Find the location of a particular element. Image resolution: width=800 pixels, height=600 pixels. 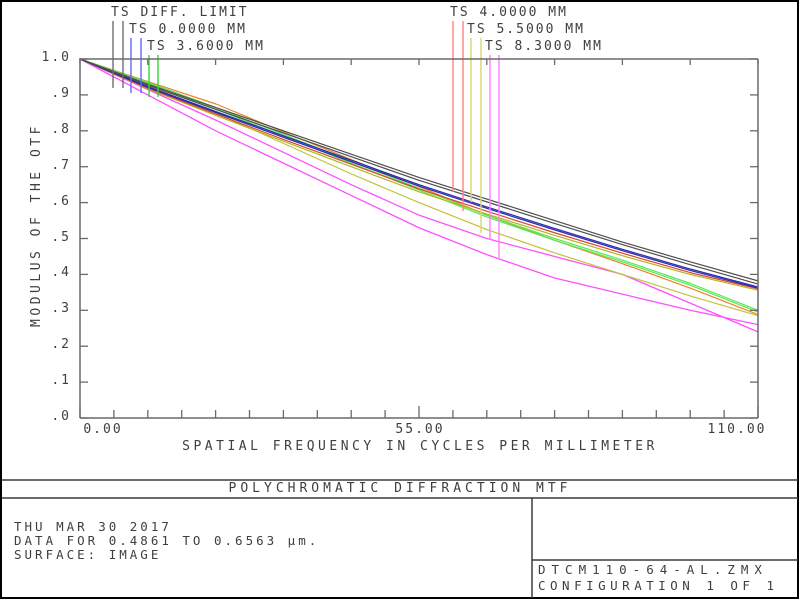

y-tick-label: .7 is located at coordinates (61, 165).